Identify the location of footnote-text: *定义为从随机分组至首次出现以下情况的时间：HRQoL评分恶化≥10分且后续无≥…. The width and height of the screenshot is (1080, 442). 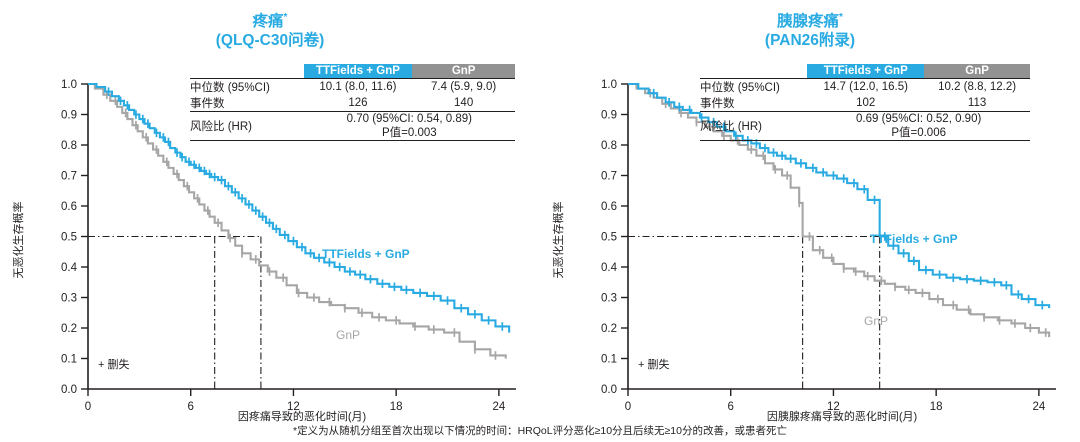
(540, 431).